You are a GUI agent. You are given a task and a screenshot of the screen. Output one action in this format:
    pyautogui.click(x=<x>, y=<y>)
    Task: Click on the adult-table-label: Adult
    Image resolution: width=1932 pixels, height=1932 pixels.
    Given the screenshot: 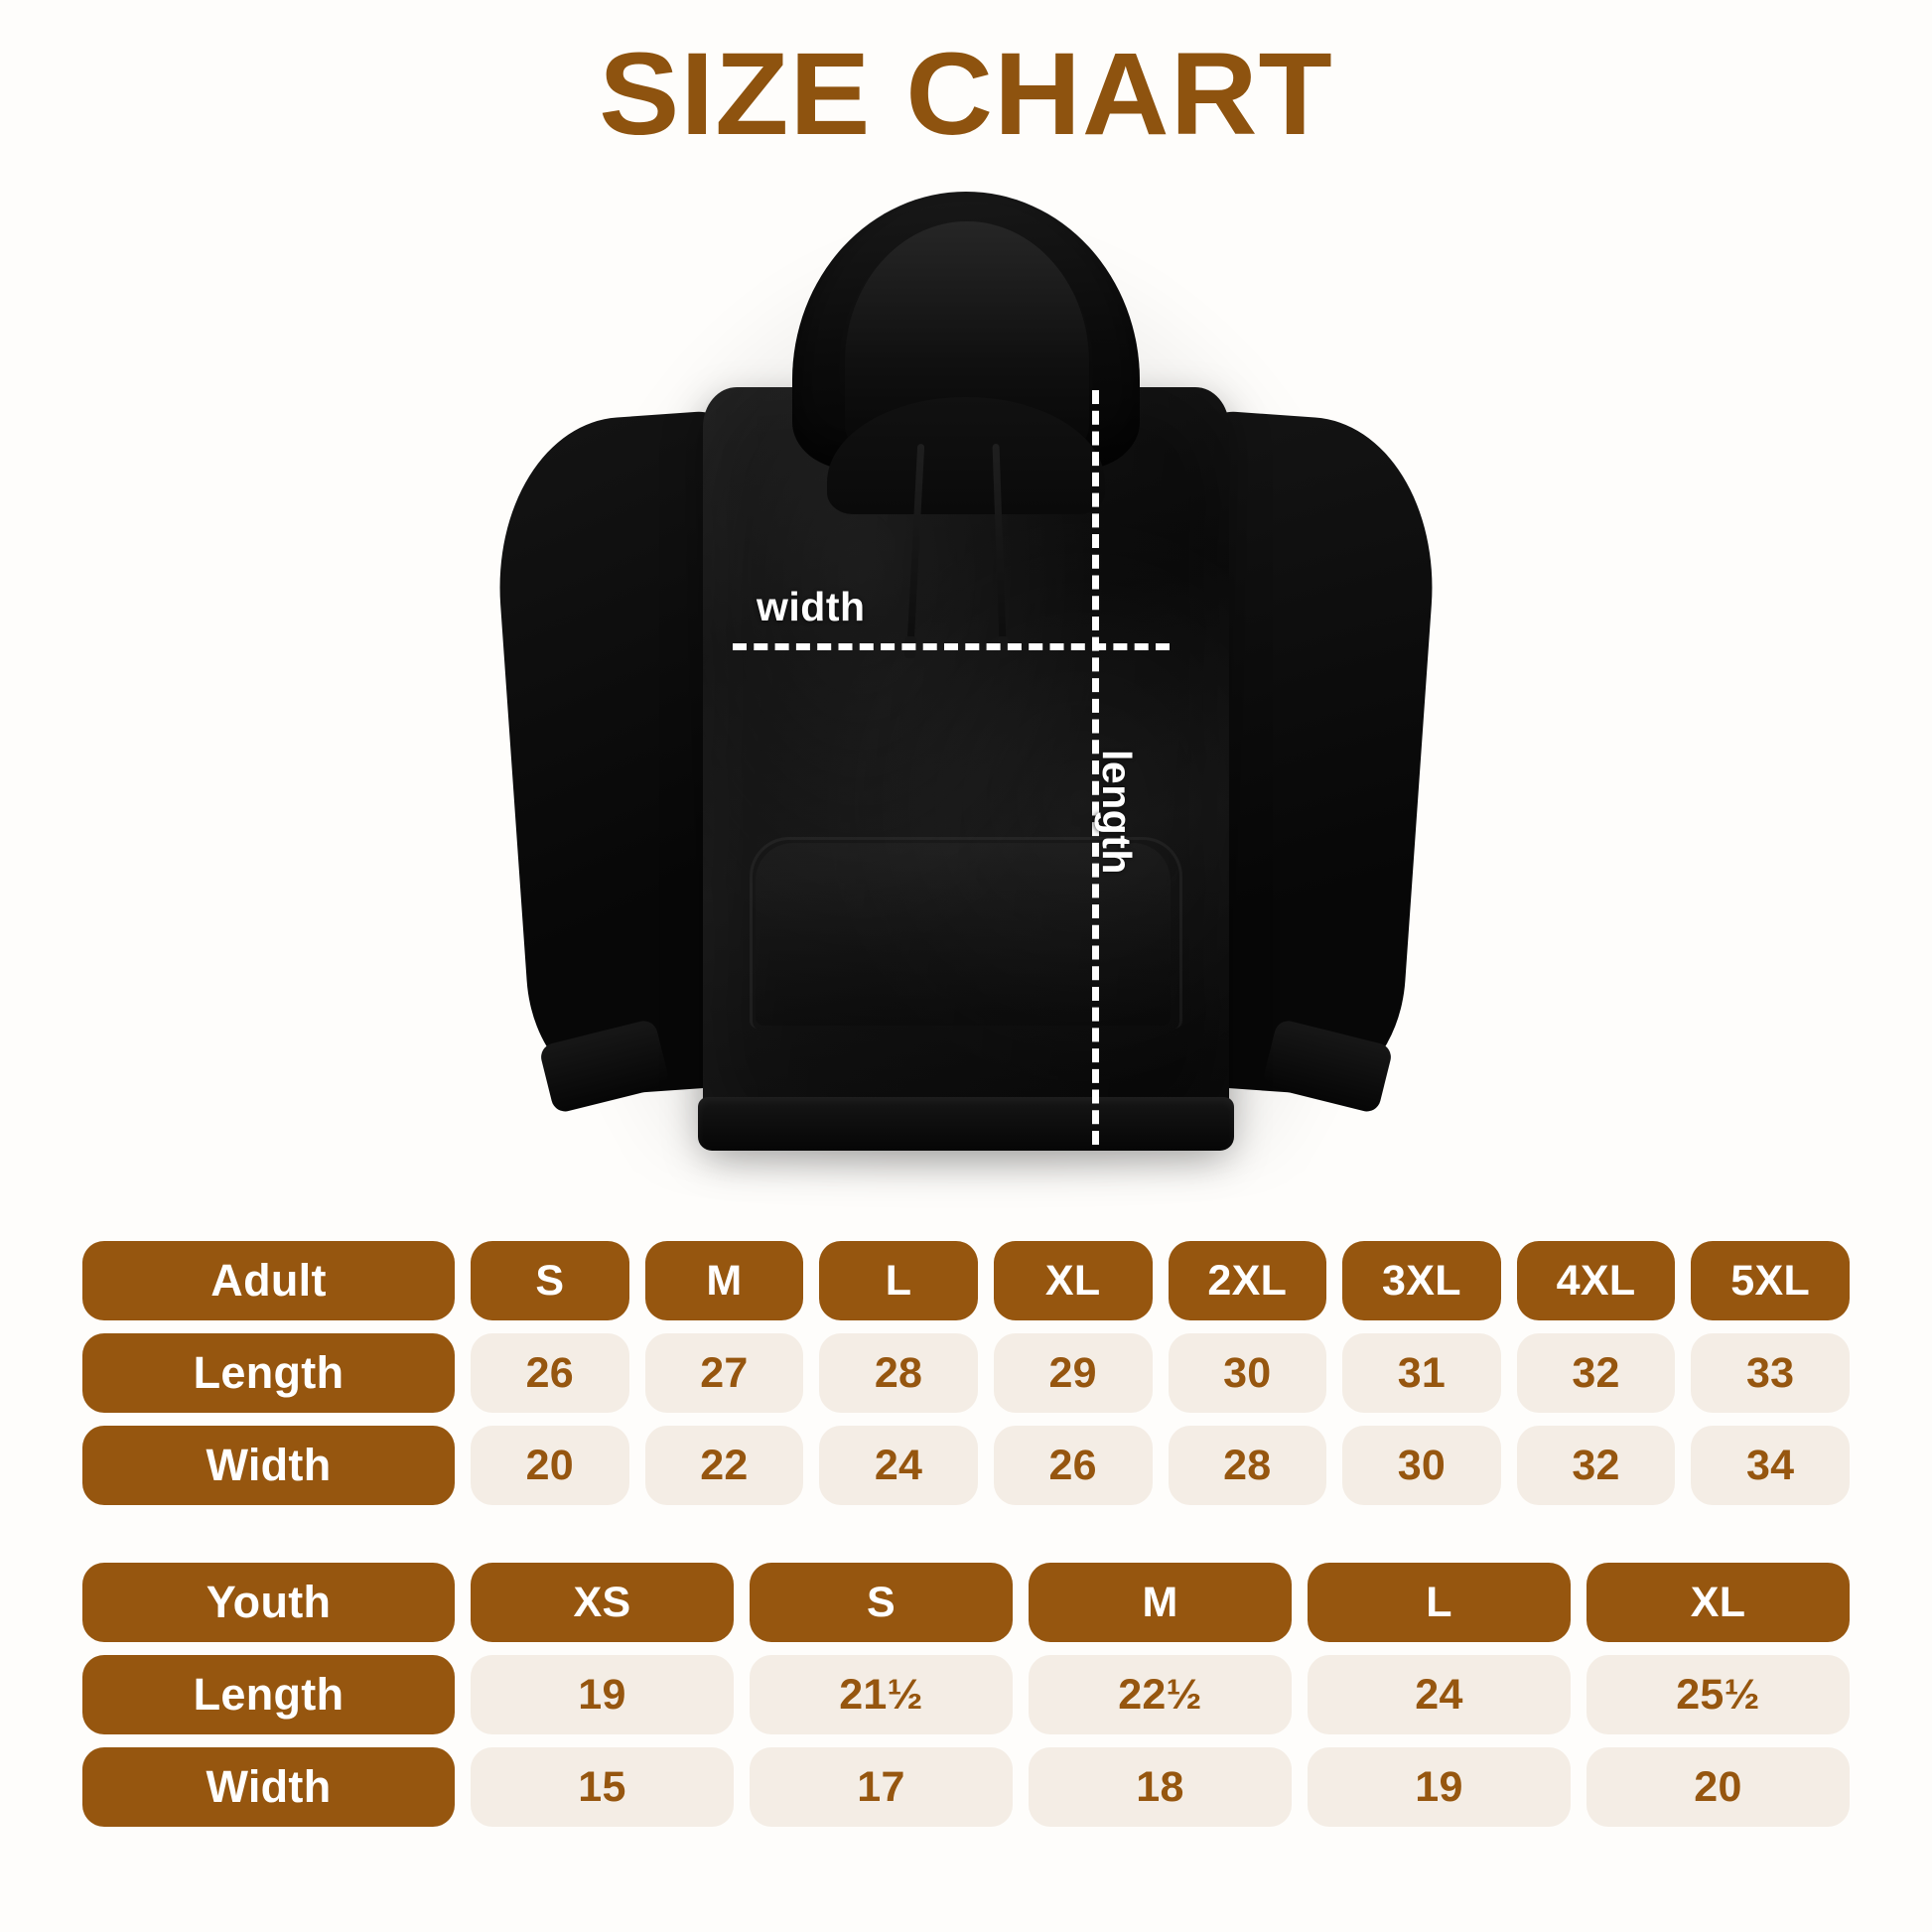 What is the action you would take?
    pyautogui.click(x=269, y=1281)
    